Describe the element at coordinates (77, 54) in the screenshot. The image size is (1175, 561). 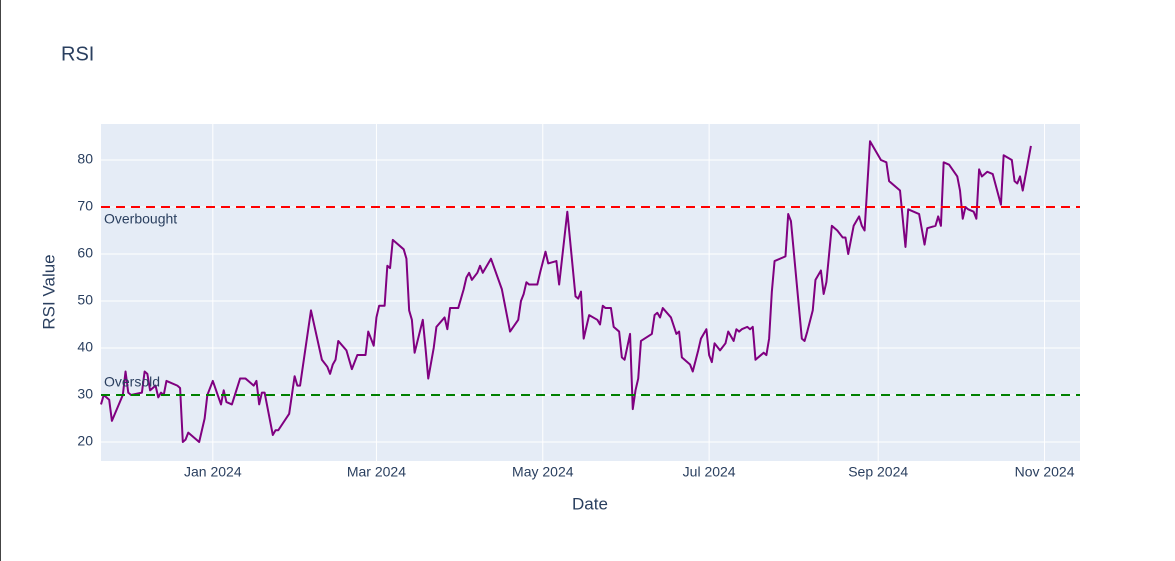
I see `chart-title: RSI` at that location.